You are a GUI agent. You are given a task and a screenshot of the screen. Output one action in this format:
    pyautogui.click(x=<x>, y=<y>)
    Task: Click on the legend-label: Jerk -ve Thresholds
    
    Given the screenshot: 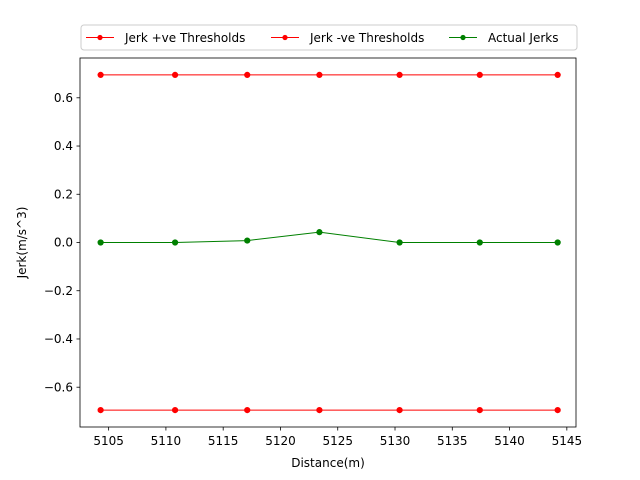 What is the action you would take?
    pyautogui.click(x=366, y=38)
    